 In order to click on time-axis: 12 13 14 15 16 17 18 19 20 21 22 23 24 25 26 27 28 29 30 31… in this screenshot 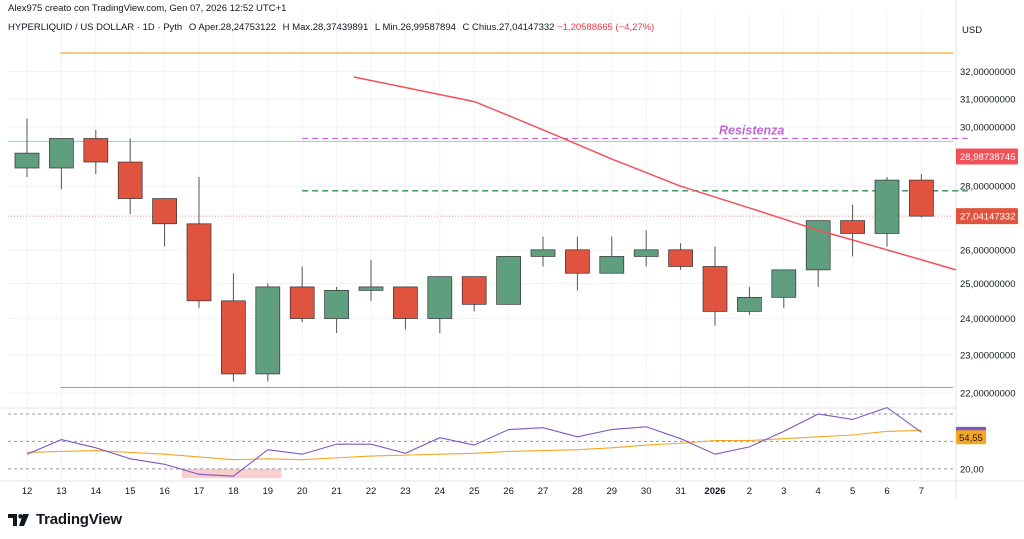, I will do `click(473, 491)`.